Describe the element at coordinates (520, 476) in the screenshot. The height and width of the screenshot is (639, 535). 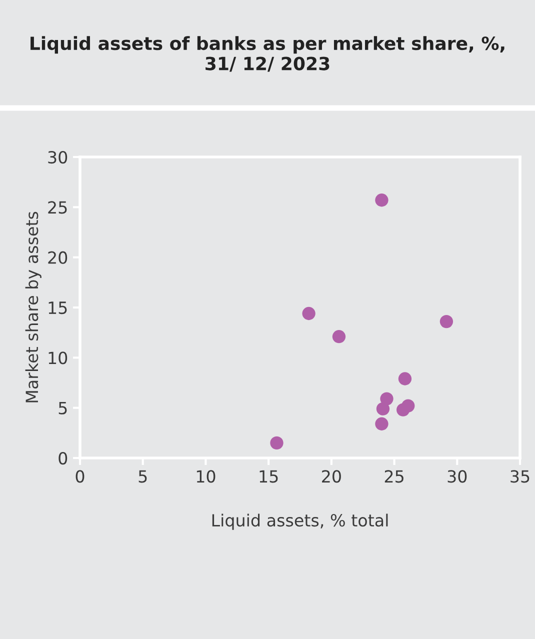
I see `x-tick-label: 35` at that location.